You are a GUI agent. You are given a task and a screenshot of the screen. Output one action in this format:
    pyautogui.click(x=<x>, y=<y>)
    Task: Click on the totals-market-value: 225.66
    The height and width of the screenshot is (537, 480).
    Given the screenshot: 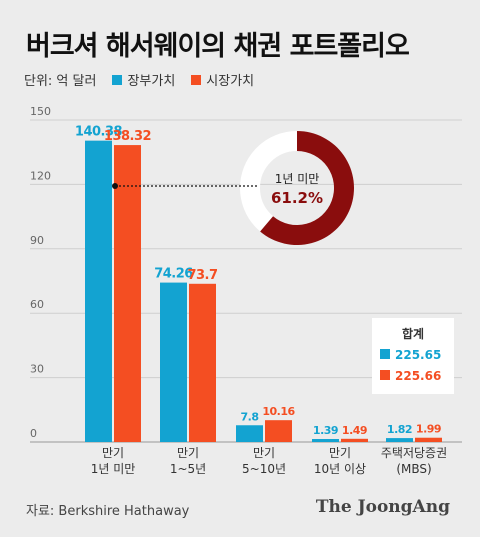 What is the action you would take?
    pyautogui.click(x=418, y=376)
    